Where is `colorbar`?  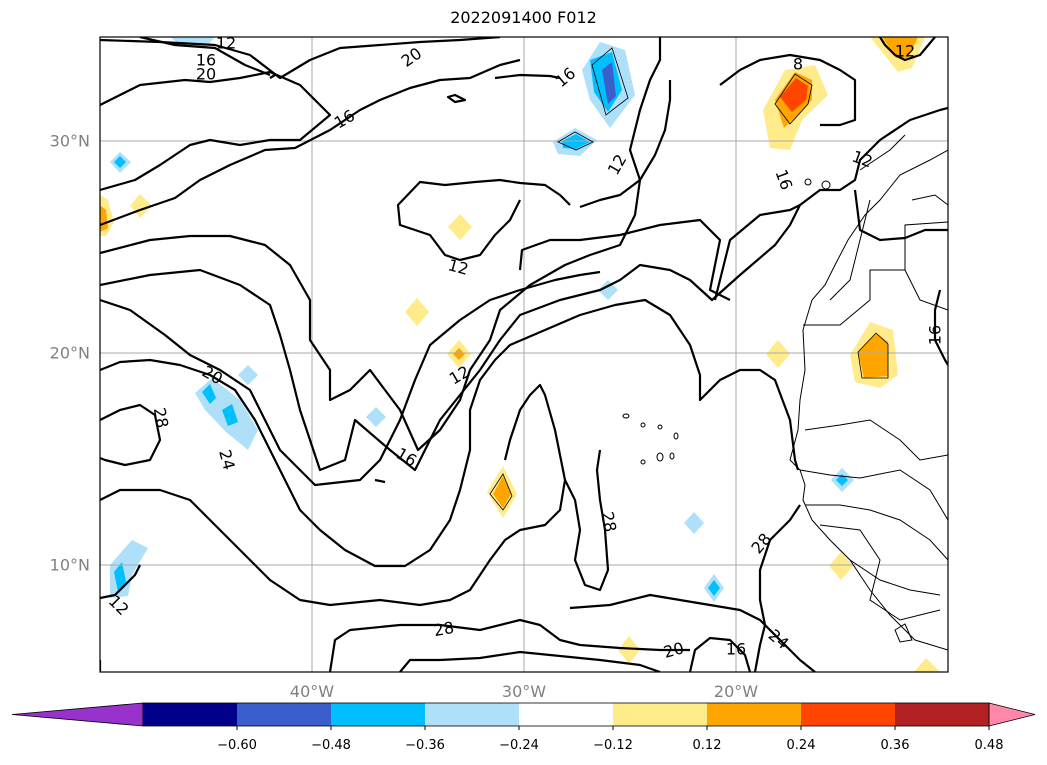 colorbar is located at coordinates (523, 714).